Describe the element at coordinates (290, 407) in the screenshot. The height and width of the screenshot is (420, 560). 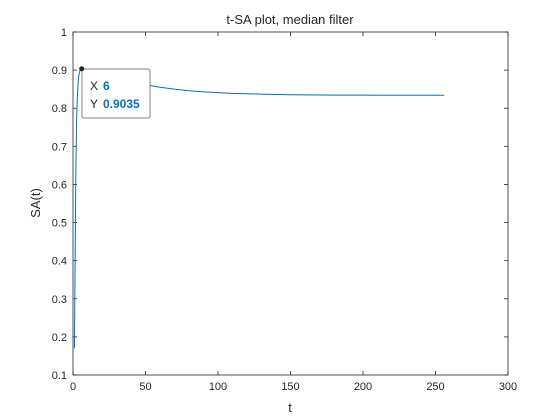
I see `x-axis-label: t` at that location.